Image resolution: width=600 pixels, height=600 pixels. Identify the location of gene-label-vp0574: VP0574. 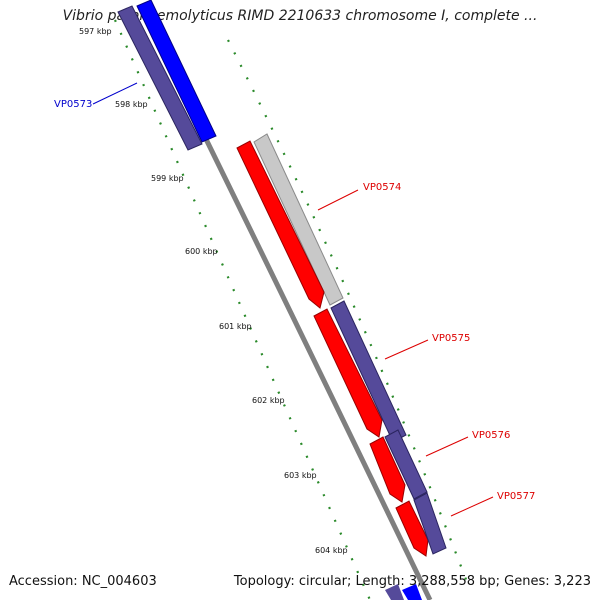
(382, 187).